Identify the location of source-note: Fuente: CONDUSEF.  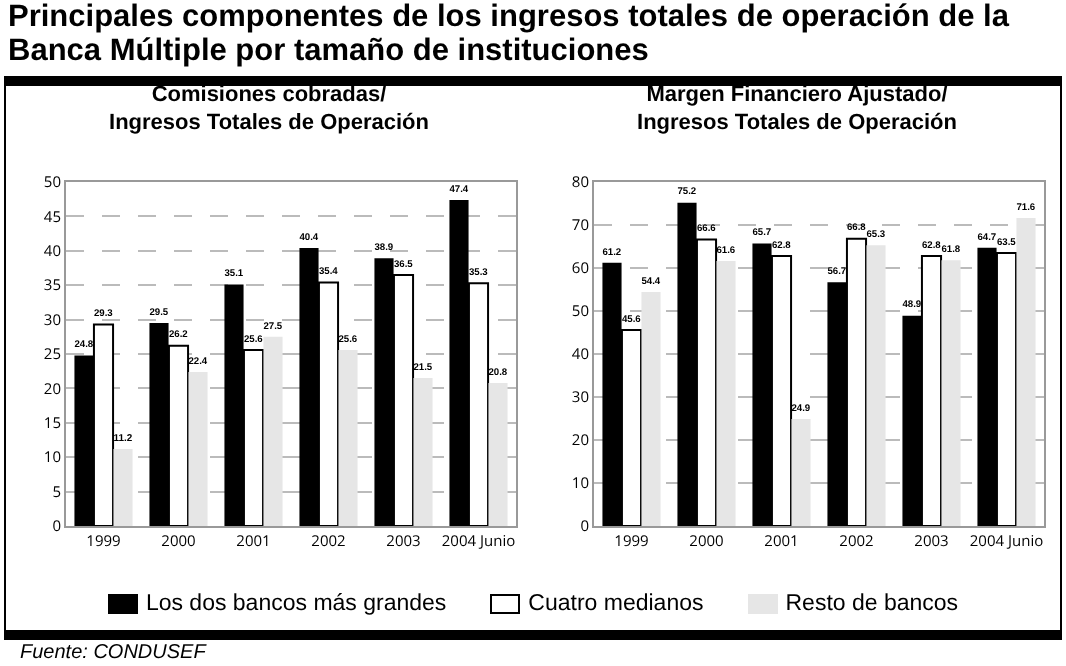
(113, 654).